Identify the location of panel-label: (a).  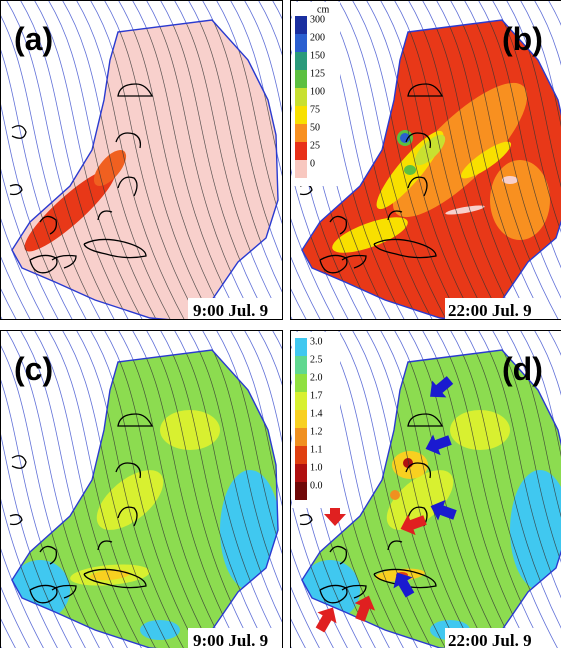
(33, 39).